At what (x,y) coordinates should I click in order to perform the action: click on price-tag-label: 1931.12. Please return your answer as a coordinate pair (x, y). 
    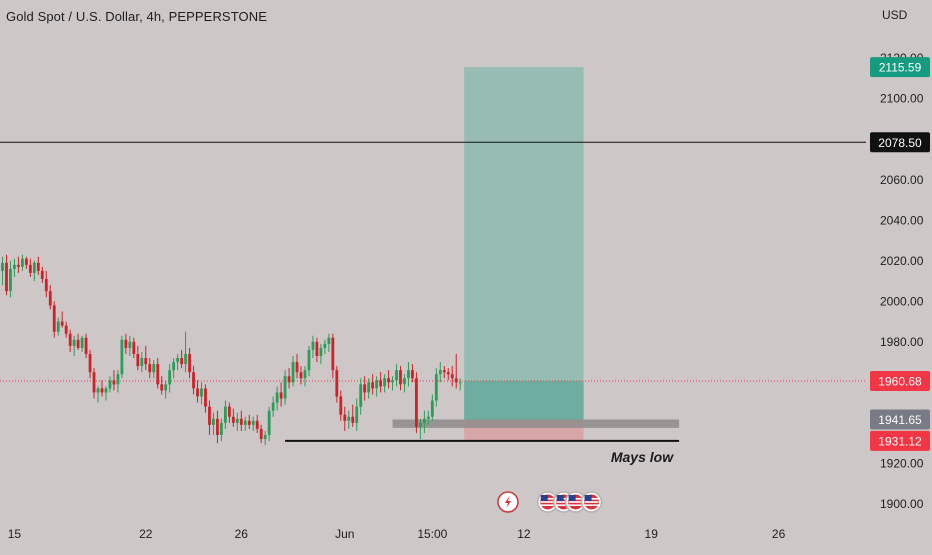
    Looking at the image, I should click on (900, 441).